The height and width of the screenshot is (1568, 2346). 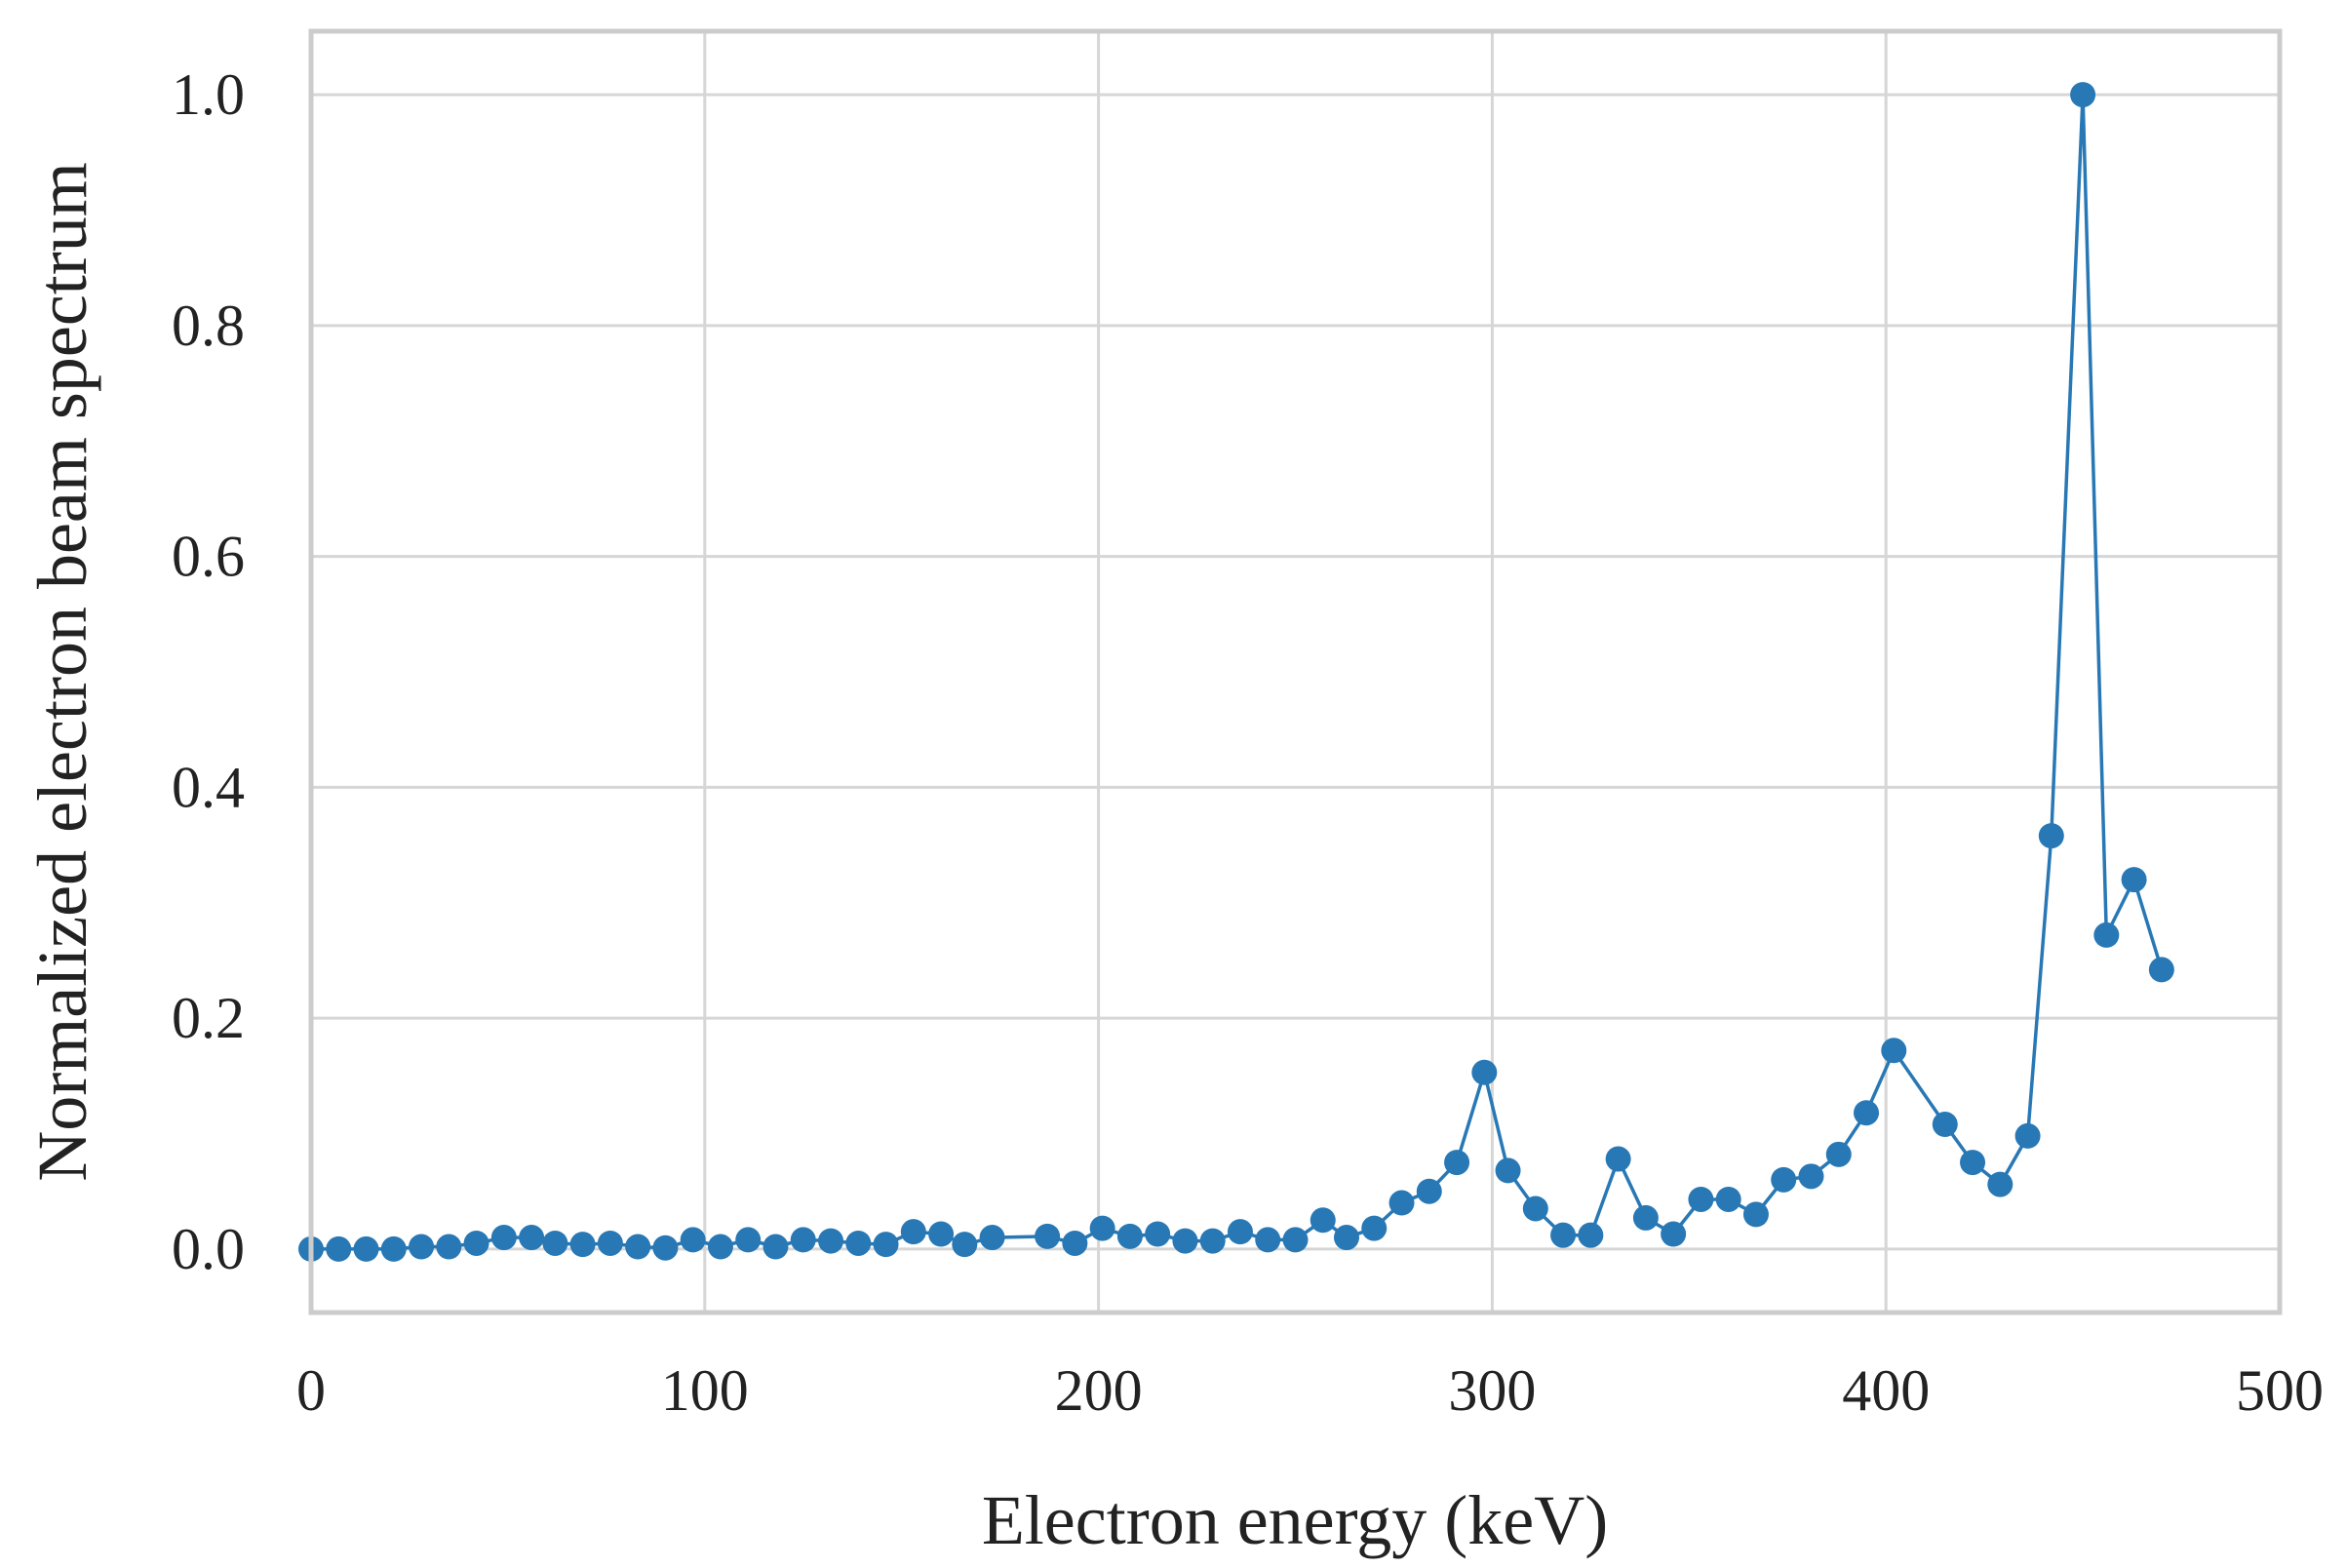 I want to click on y-tick-labels: 0.0 0.2 0.4 0.6 0.8 1.0, so click(x=208, y=671).